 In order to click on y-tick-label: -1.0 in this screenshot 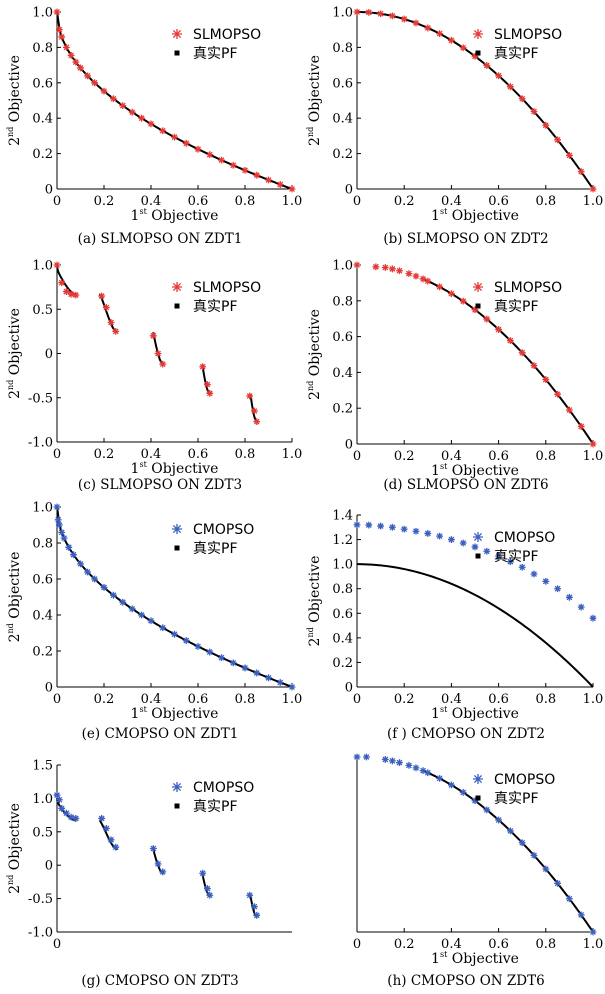, I will do `click(40, 443)`.